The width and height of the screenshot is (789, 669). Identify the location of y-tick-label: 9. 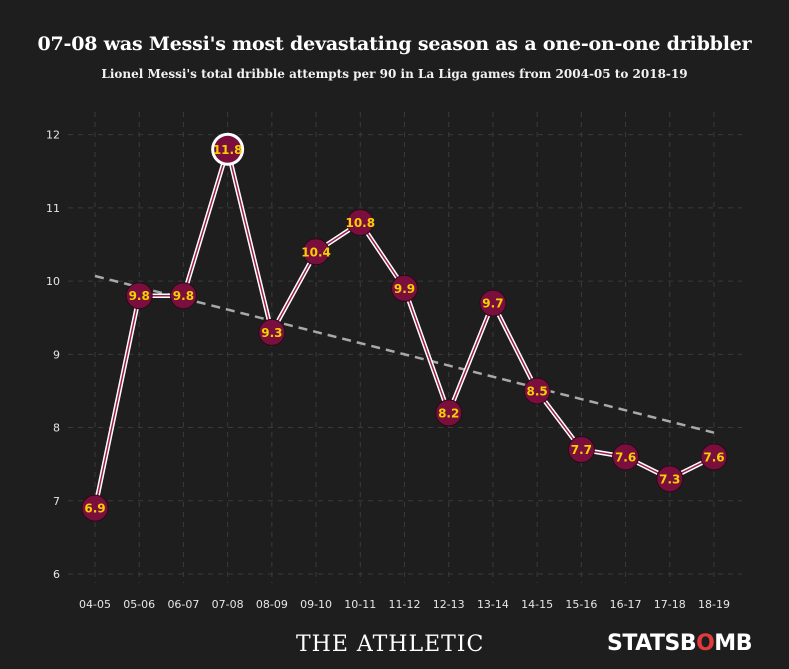
(56, 354).